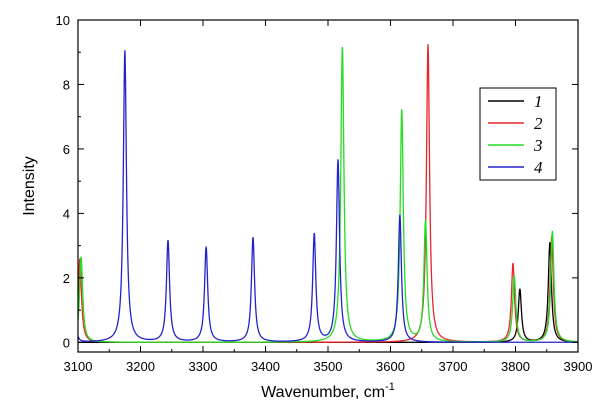  I want to click on y-tick-label: 8, so click(66, 84).